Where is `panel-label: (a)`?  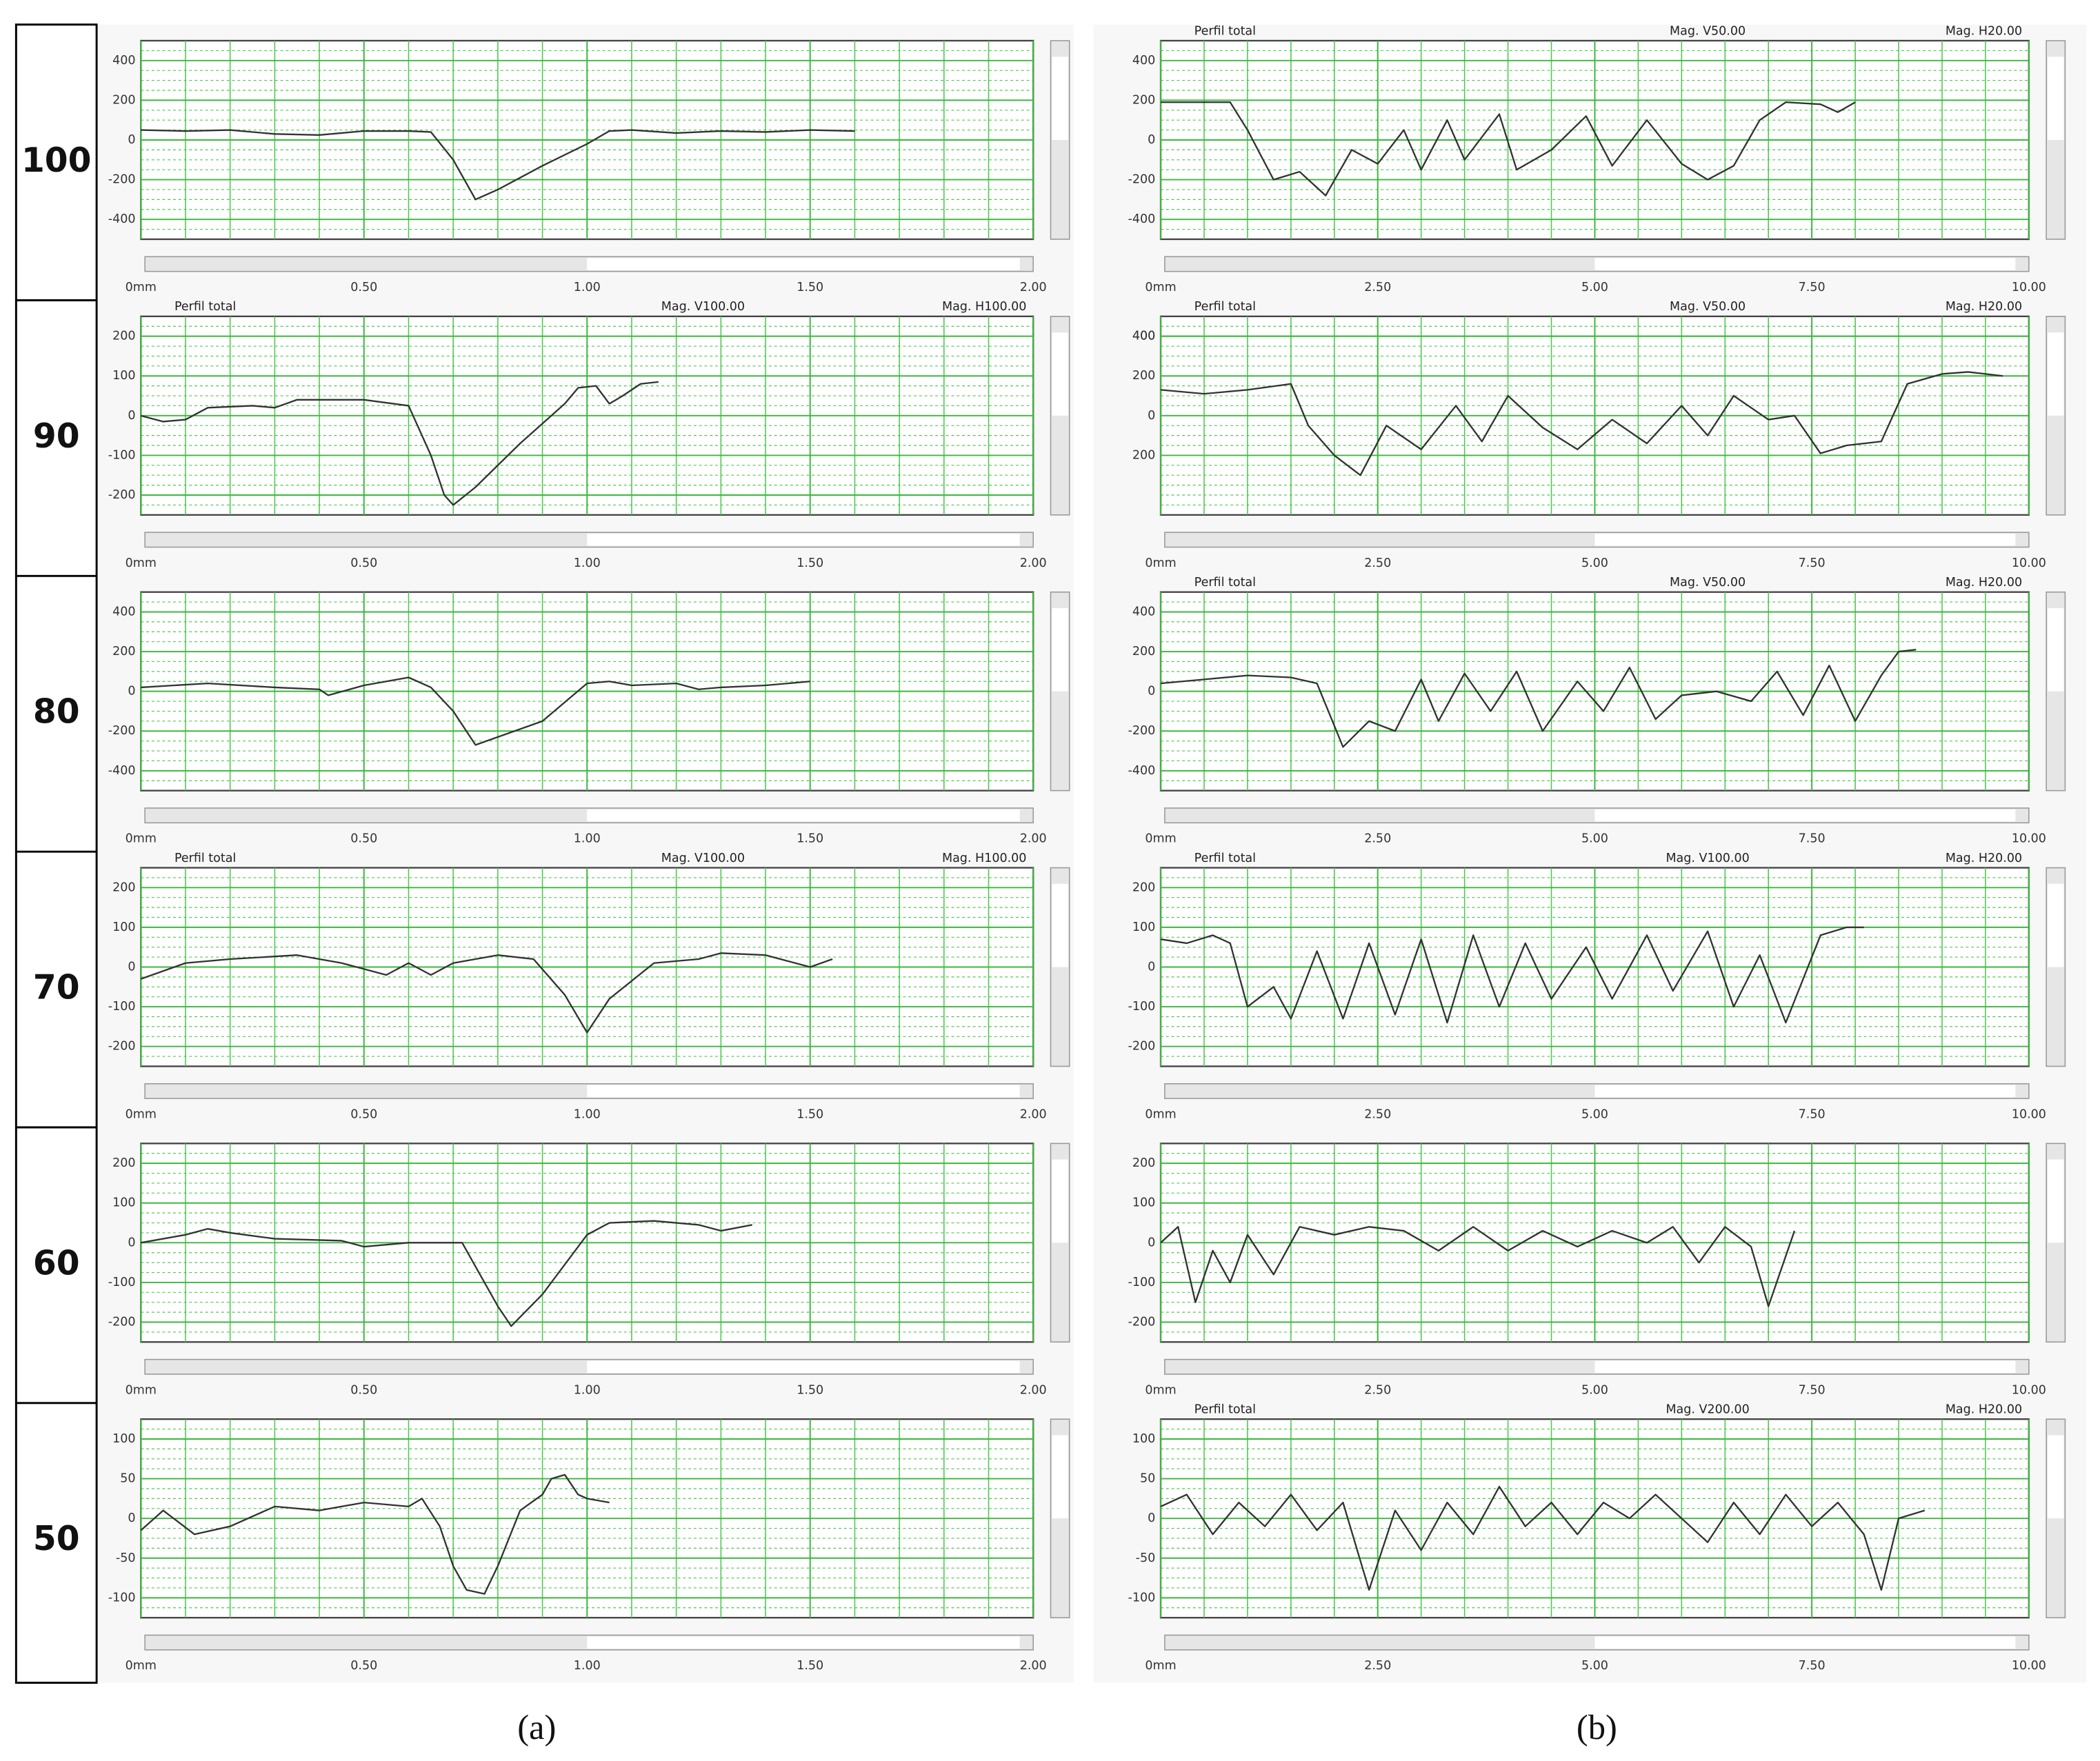
panel-label: (a) is located at coordinates (536, 1727).